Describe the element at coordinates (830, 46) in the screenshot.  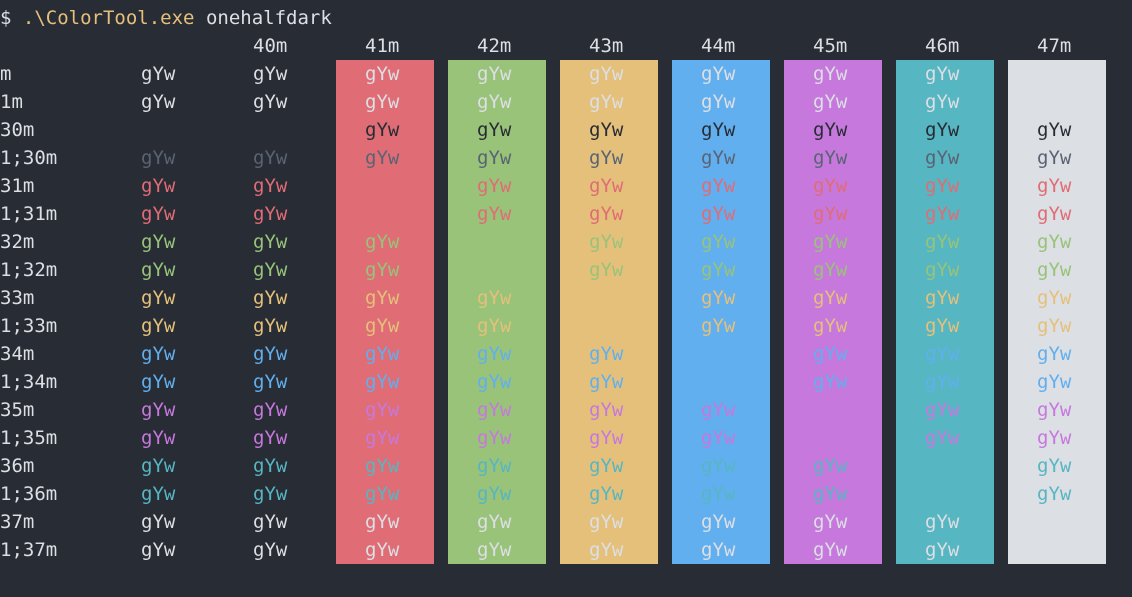
I see `column-header-45: 45m` at that location.